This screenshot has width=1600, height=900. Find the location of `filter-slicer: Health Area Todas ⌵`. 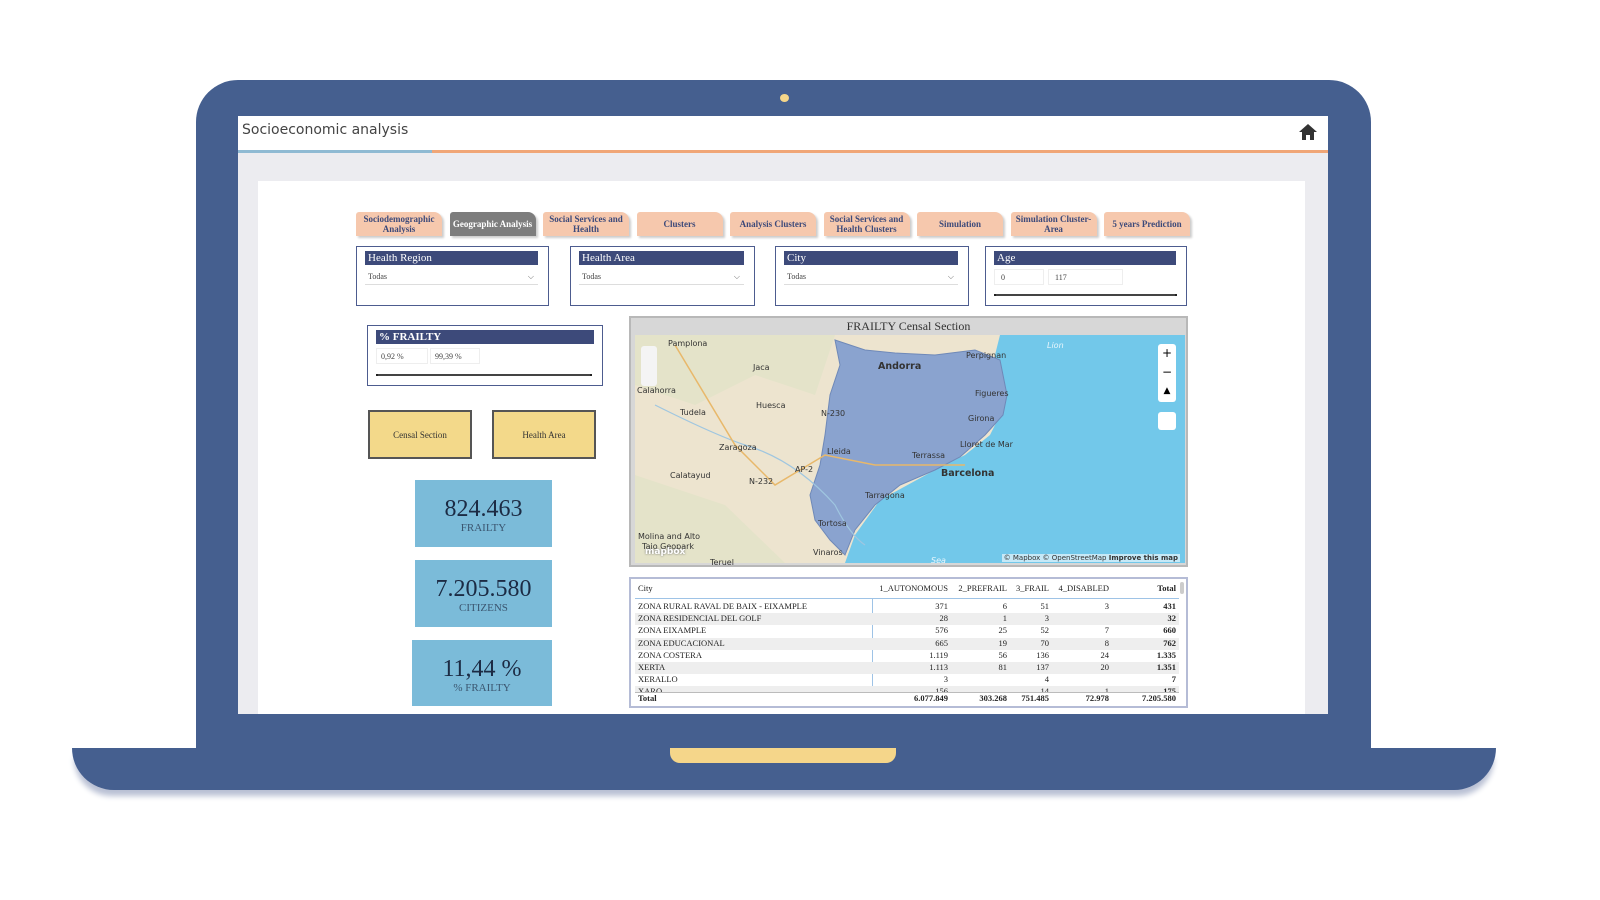

filter-slicer: Health Area Todas ⌵ is located at coordinates (662, 276).